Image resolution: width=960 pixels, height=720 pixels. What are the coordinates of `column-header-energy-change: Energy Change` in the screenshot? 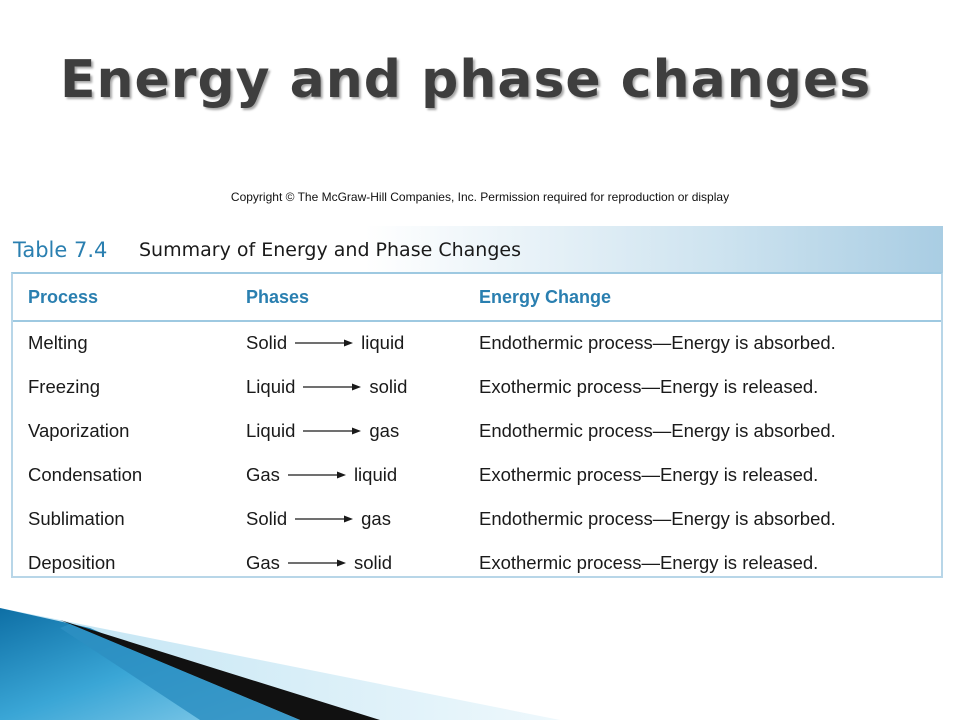 It's located at (545, 297).